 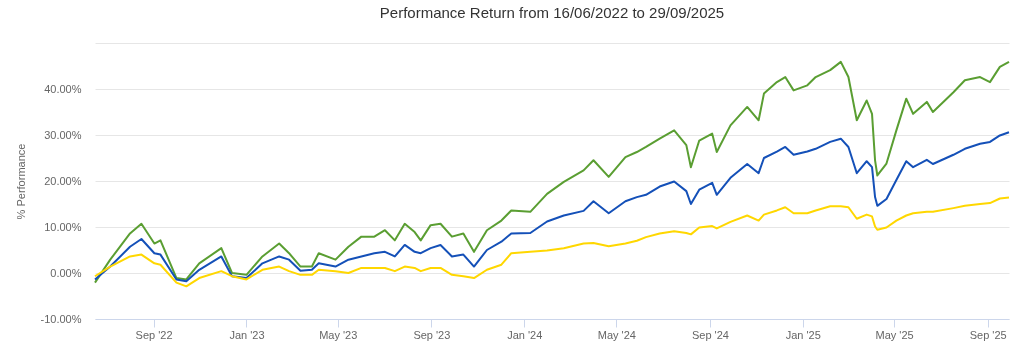 I want to click on x-tick-label: Sep '22, so click(x=154, y=334).